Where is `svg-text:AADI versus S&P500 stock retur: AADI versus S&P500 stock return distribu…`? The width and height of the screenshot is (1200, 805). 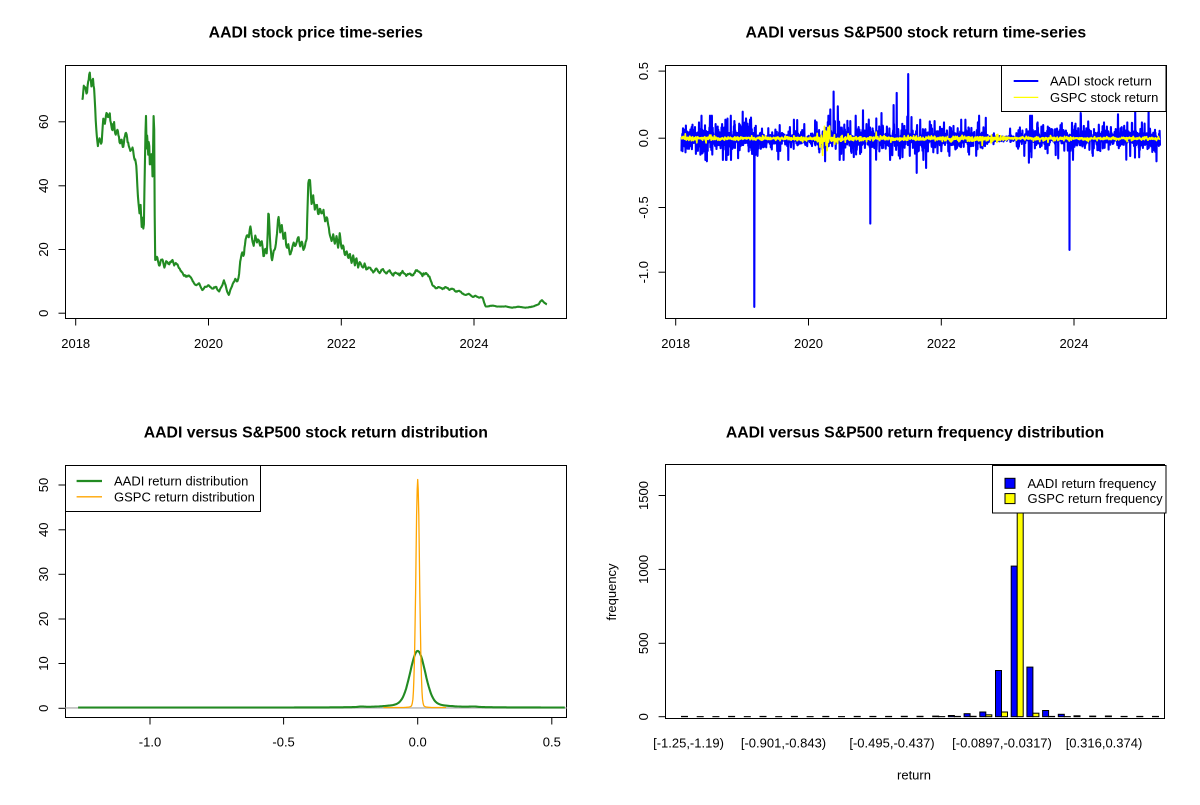 svg-text:AADI versus S&P500 stock retur: AADI versus S&P500 stock return distribu… is located at coordinates (316, 433).